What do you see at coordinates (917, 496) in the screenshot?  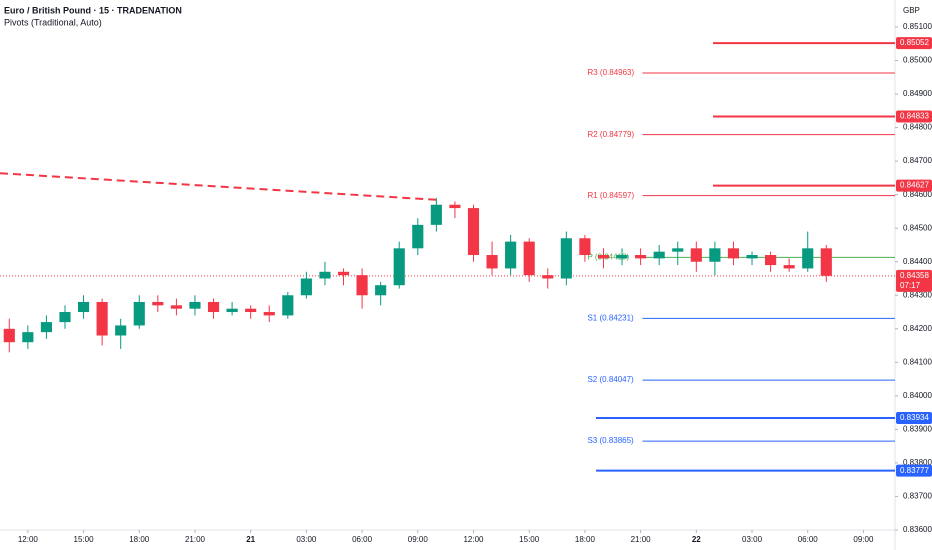 I see `y-tick-label: 0.83700` at bounding box center [917, 496].